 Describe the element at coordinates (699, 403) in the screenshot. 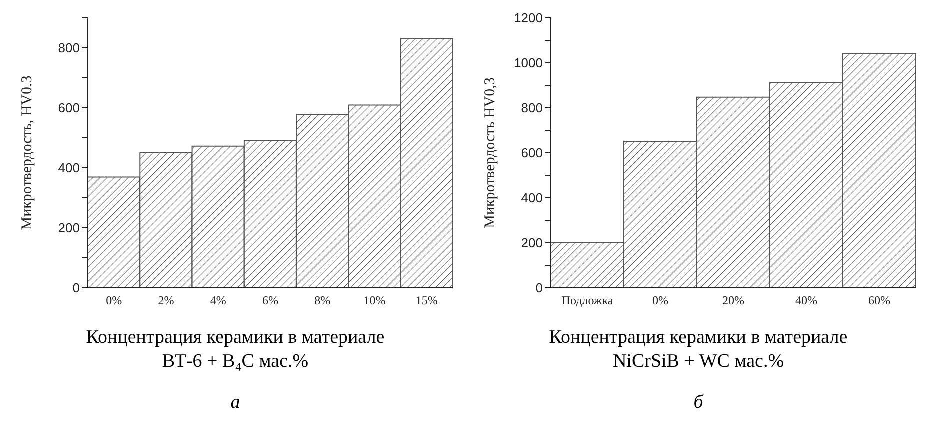

I see `text: б` at that location.